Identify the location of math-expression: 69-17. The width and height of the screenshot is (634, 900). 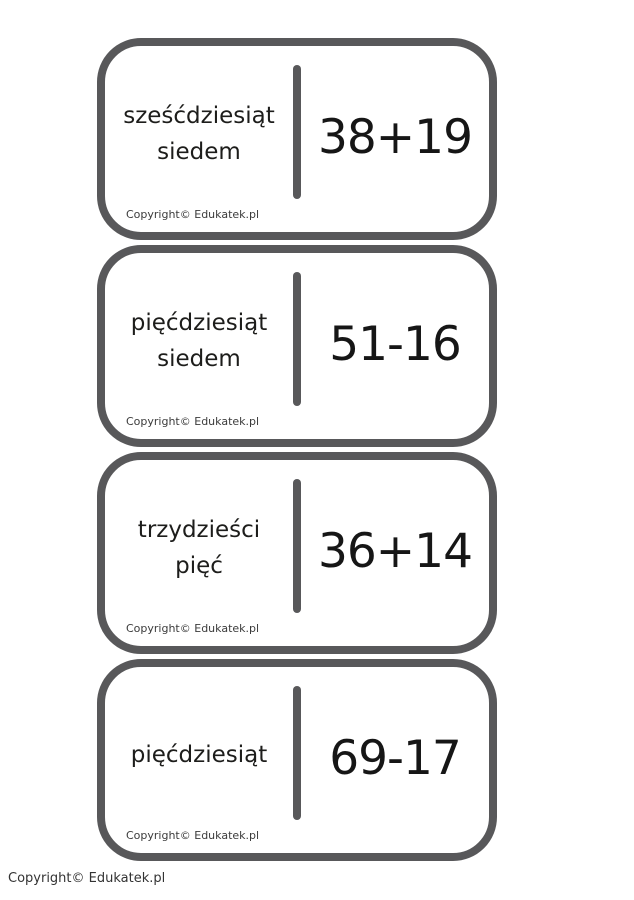
(395, 758).